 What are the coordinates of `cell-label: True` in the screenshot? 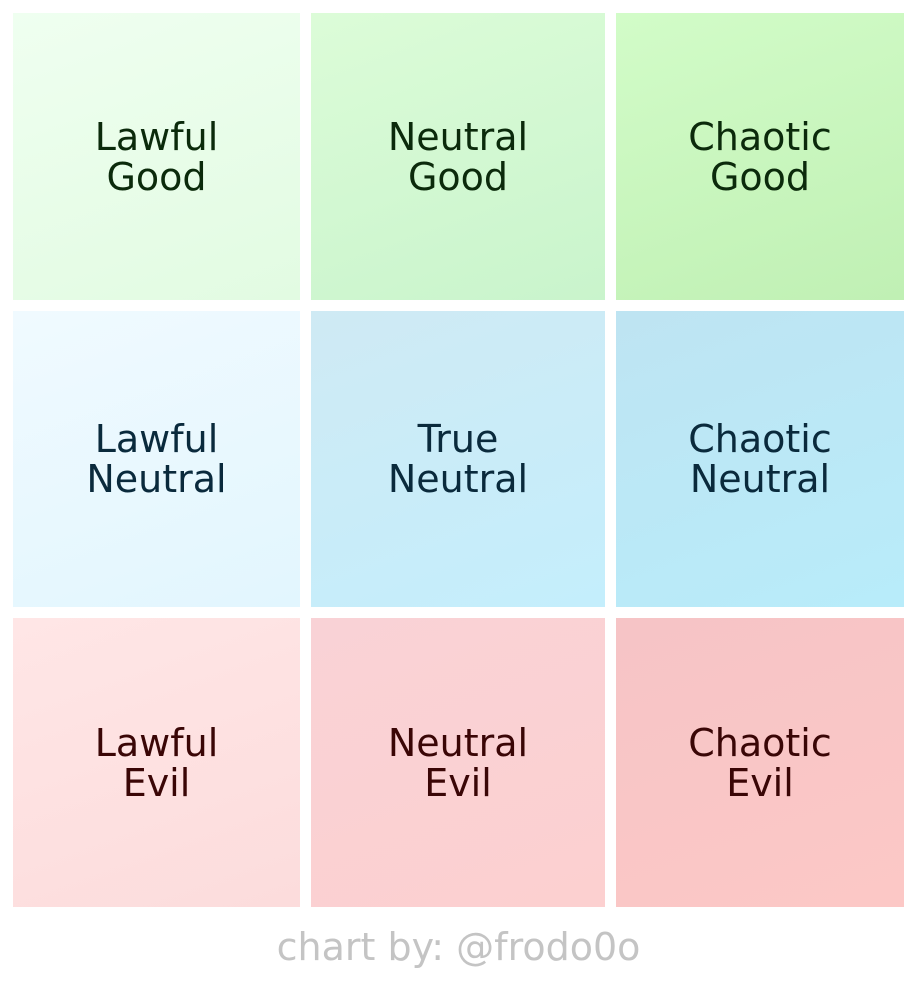 It's located at (458, 439).